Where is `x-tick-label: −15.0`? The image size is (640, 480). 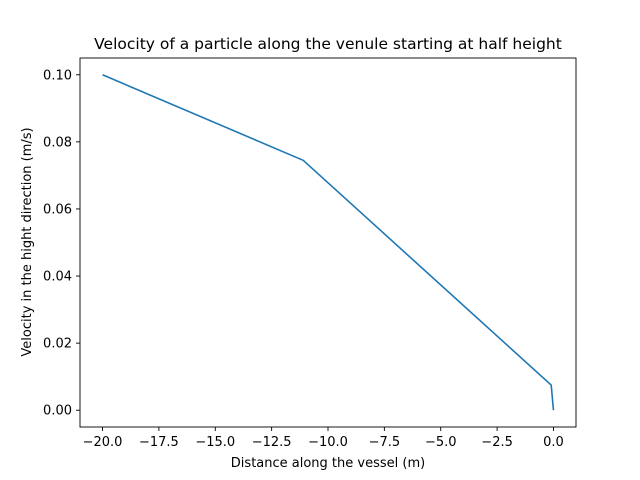
x-tick-label: −15.0 is located at coordinates (215, 442).